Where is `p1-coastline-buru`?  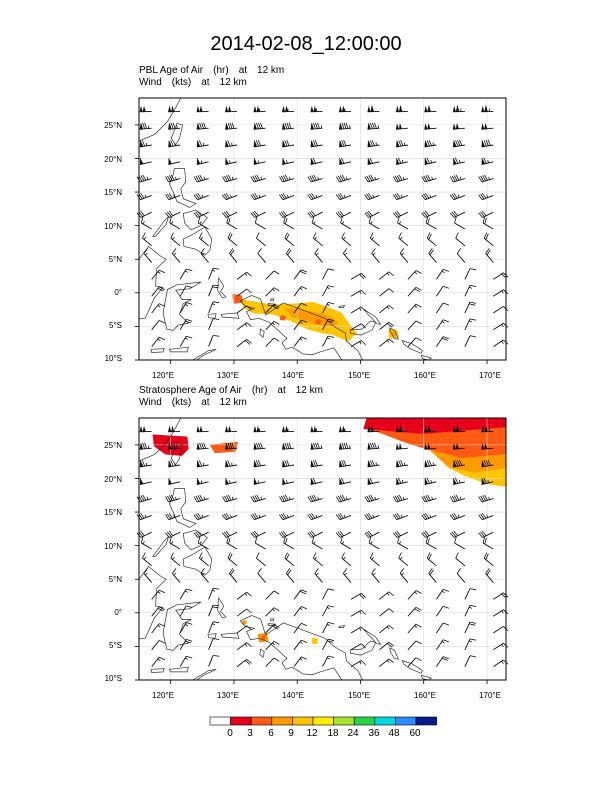
p1-coastline-buru is located at coordinates (212, 316).